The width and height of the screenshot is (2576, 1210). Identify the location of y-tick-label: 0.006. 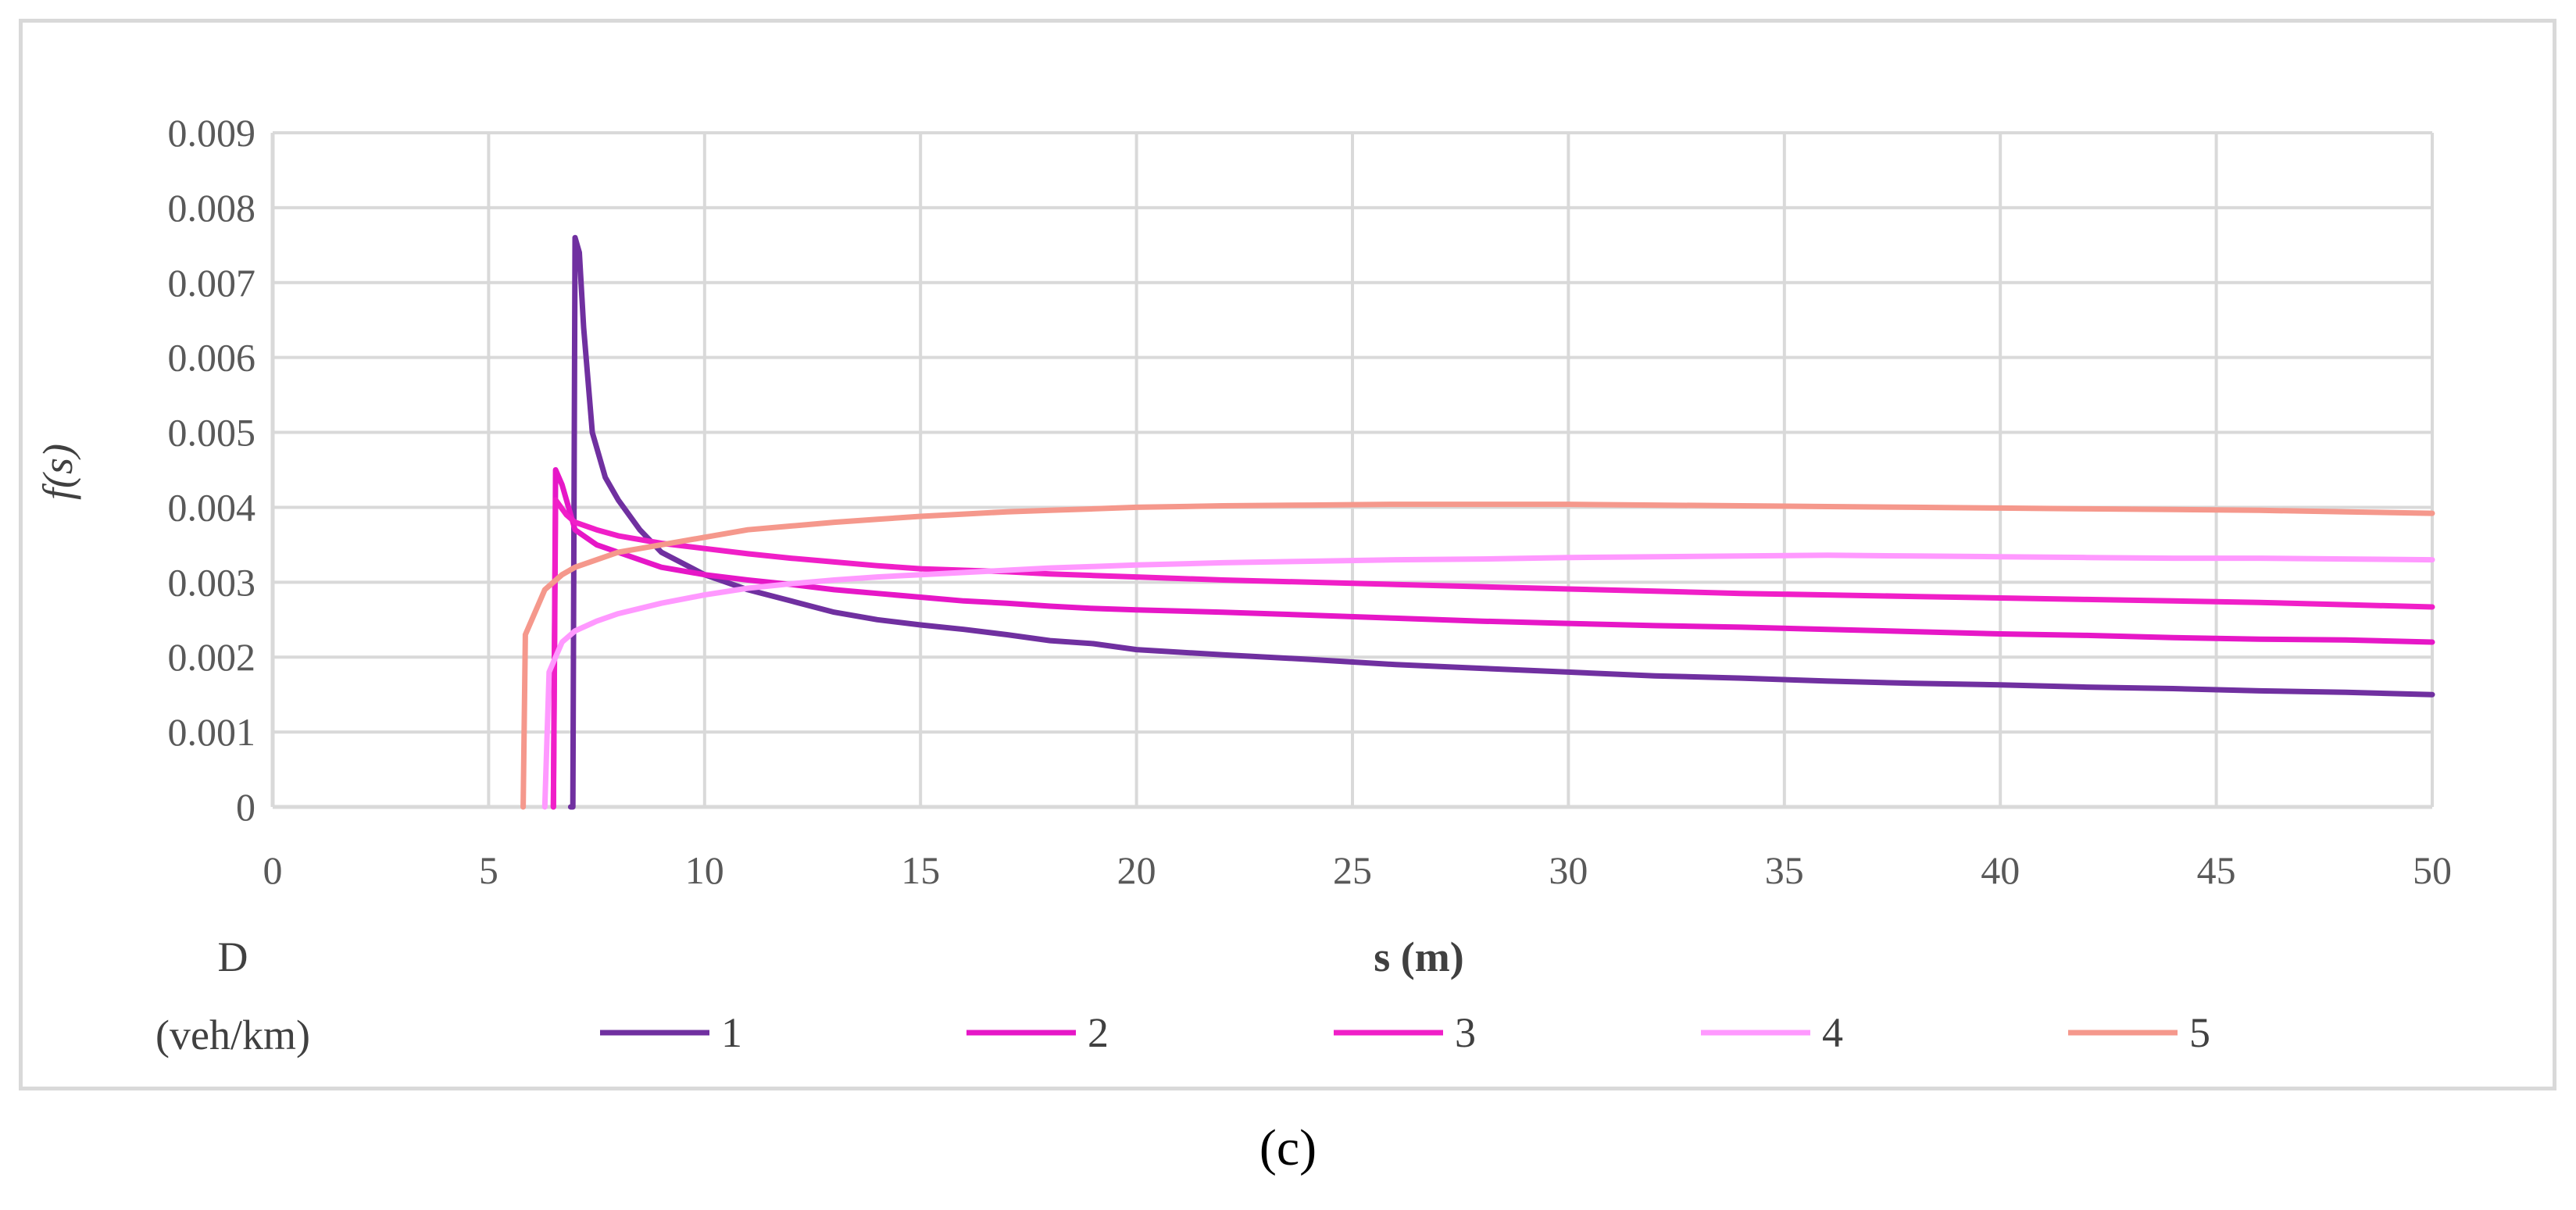
(212, 358).